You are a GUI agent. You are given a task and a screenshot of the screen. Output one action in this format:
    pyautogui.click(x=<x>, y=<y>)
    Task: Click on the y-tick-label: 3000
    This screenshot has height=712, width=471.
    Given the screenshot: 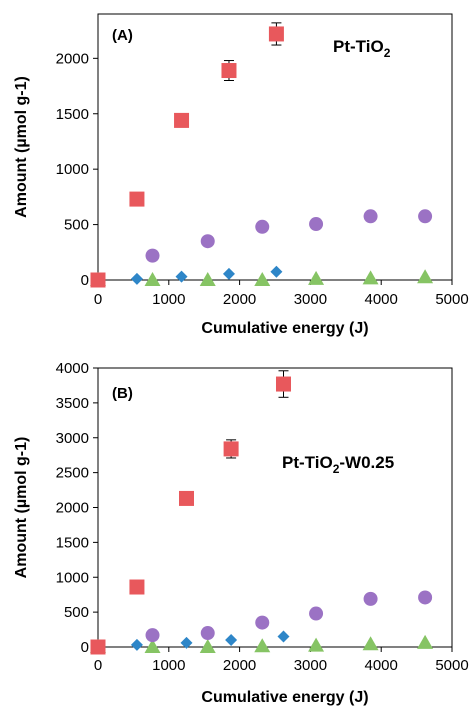 What is the action you would take?
    pyautogui.click(x=72, y=438)
    